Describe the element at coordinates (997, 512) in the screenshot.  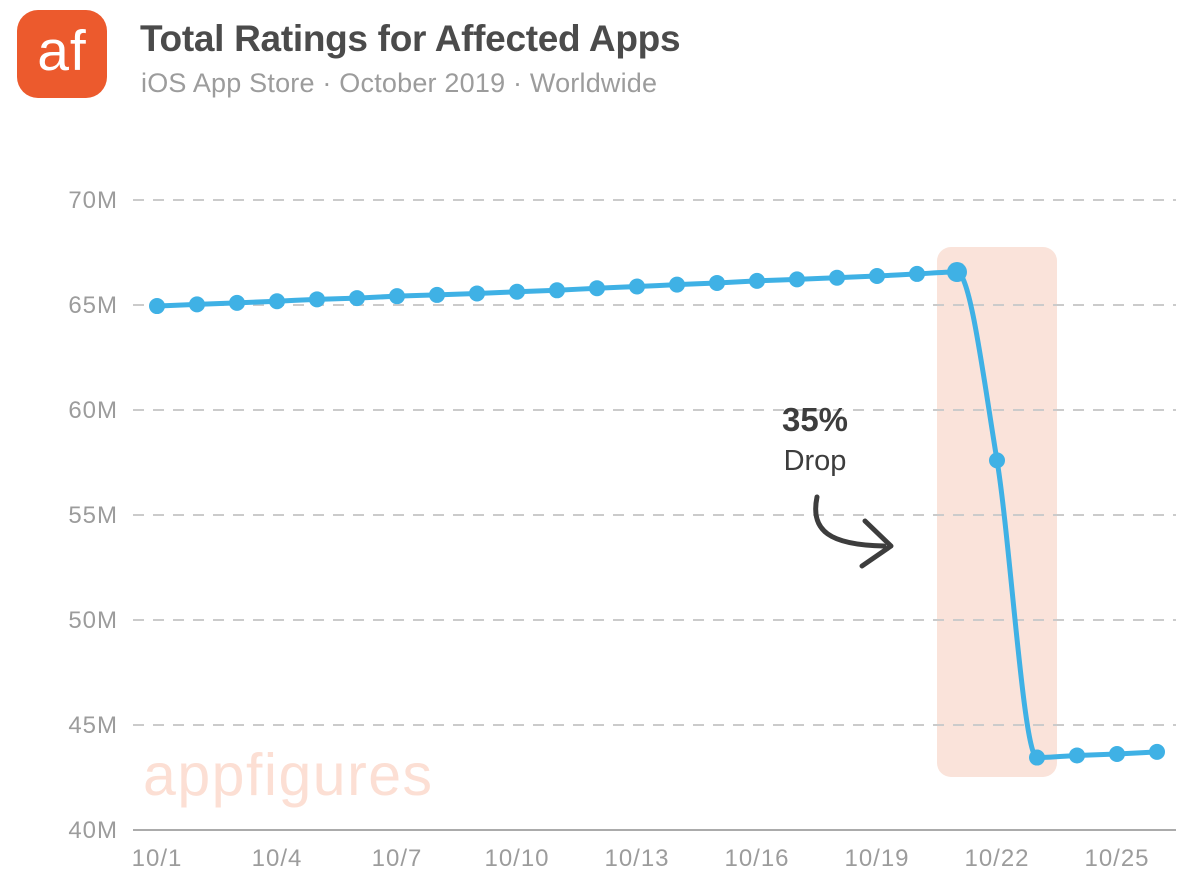
I see `highlight-band` at that location.